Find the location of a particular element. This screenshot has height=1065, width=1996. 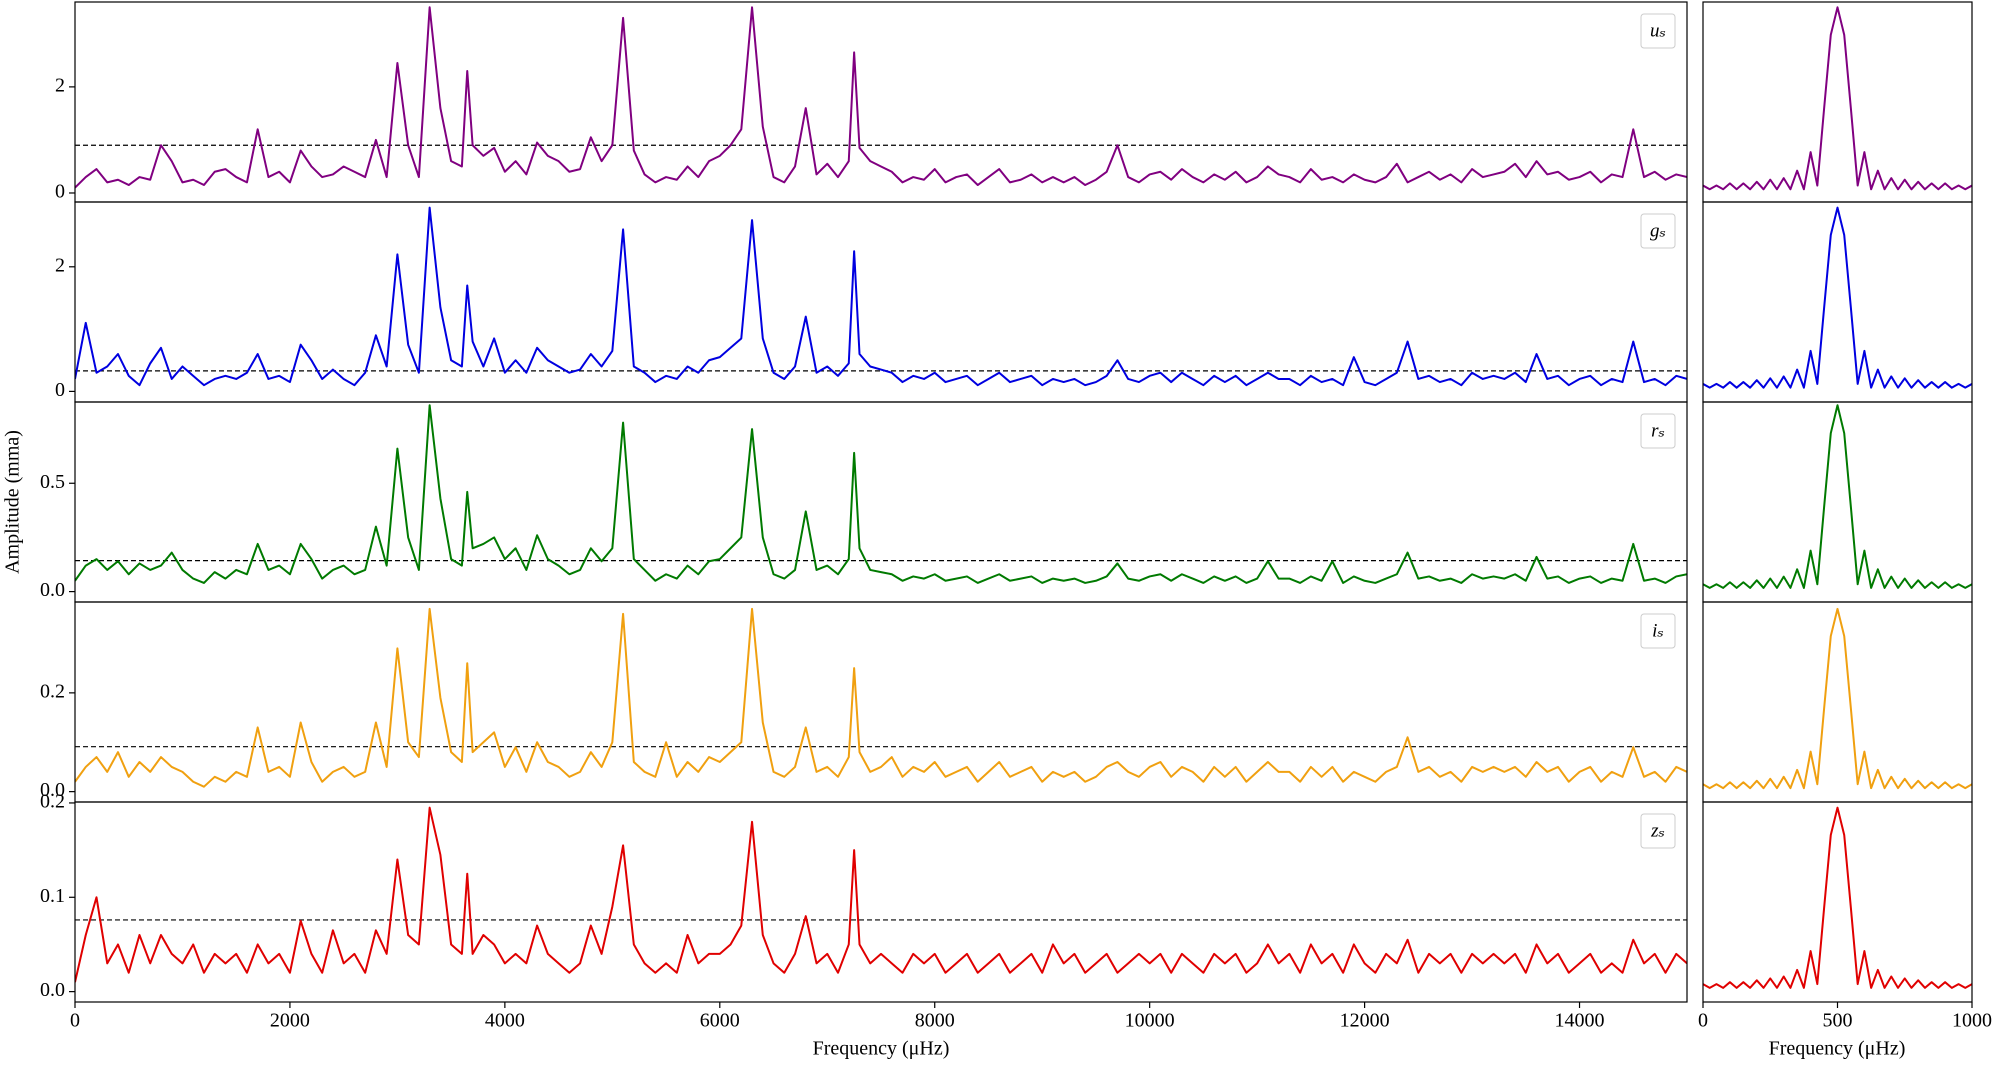

legend-label: uₛ is located at coordinates (1658, 30).